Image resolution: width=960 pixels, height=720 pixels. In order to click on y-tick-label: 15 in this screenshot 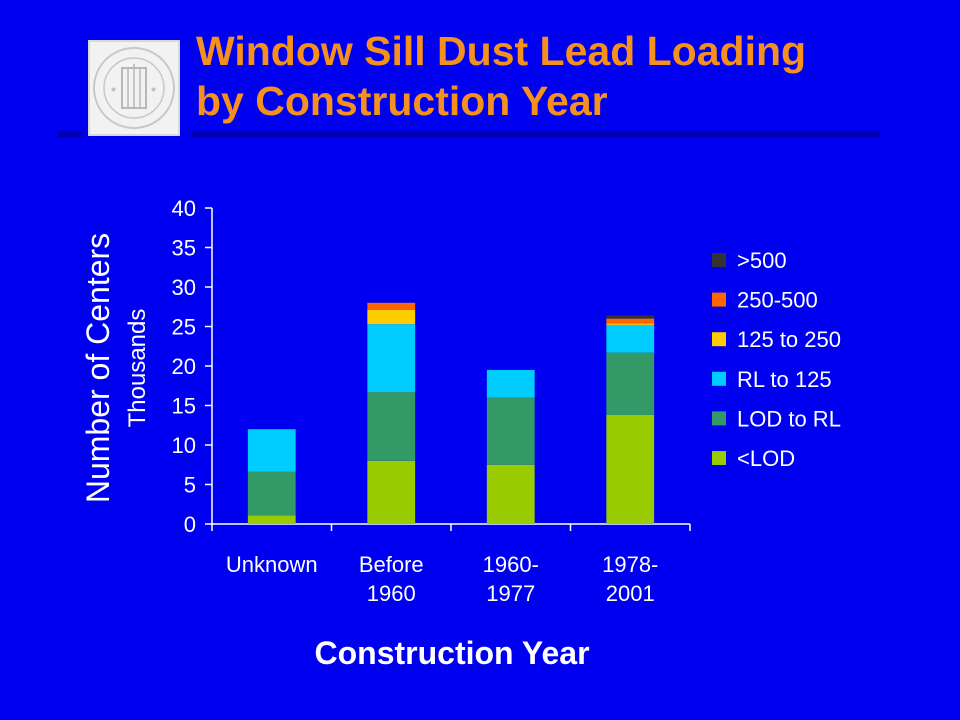, I will do `click(184, 406)`.